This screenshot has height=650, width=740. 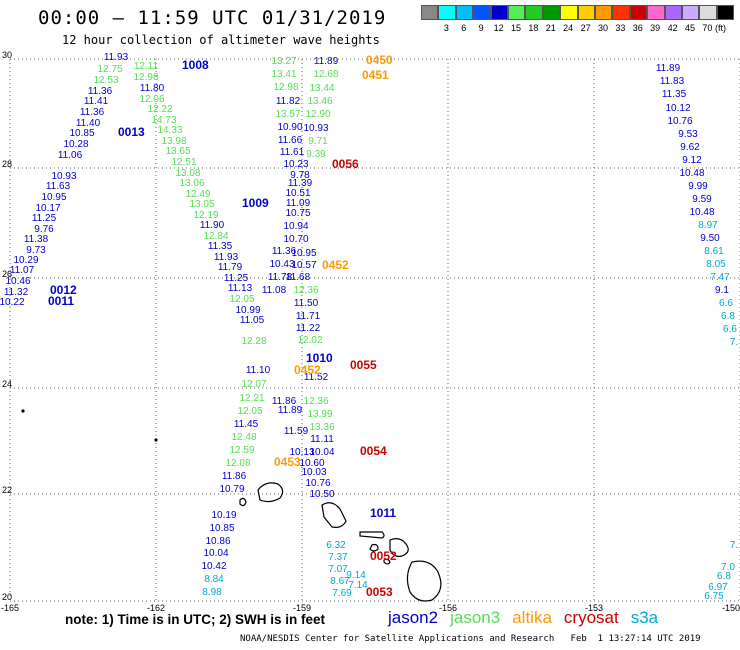 What do you see at coordinates (672, 28) in the screenshot?
I see `color-scale-label: 42` at bounding box center [672, 28].